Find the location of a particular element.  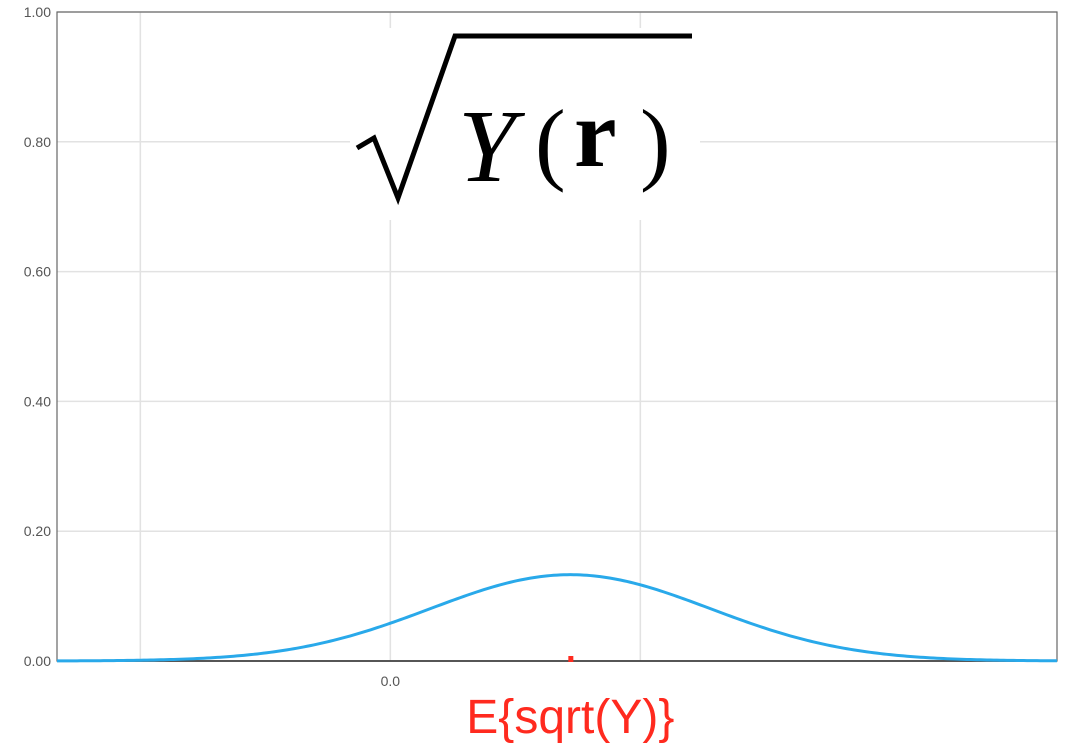

expected-value-marker is located at coordinates (571, 659).